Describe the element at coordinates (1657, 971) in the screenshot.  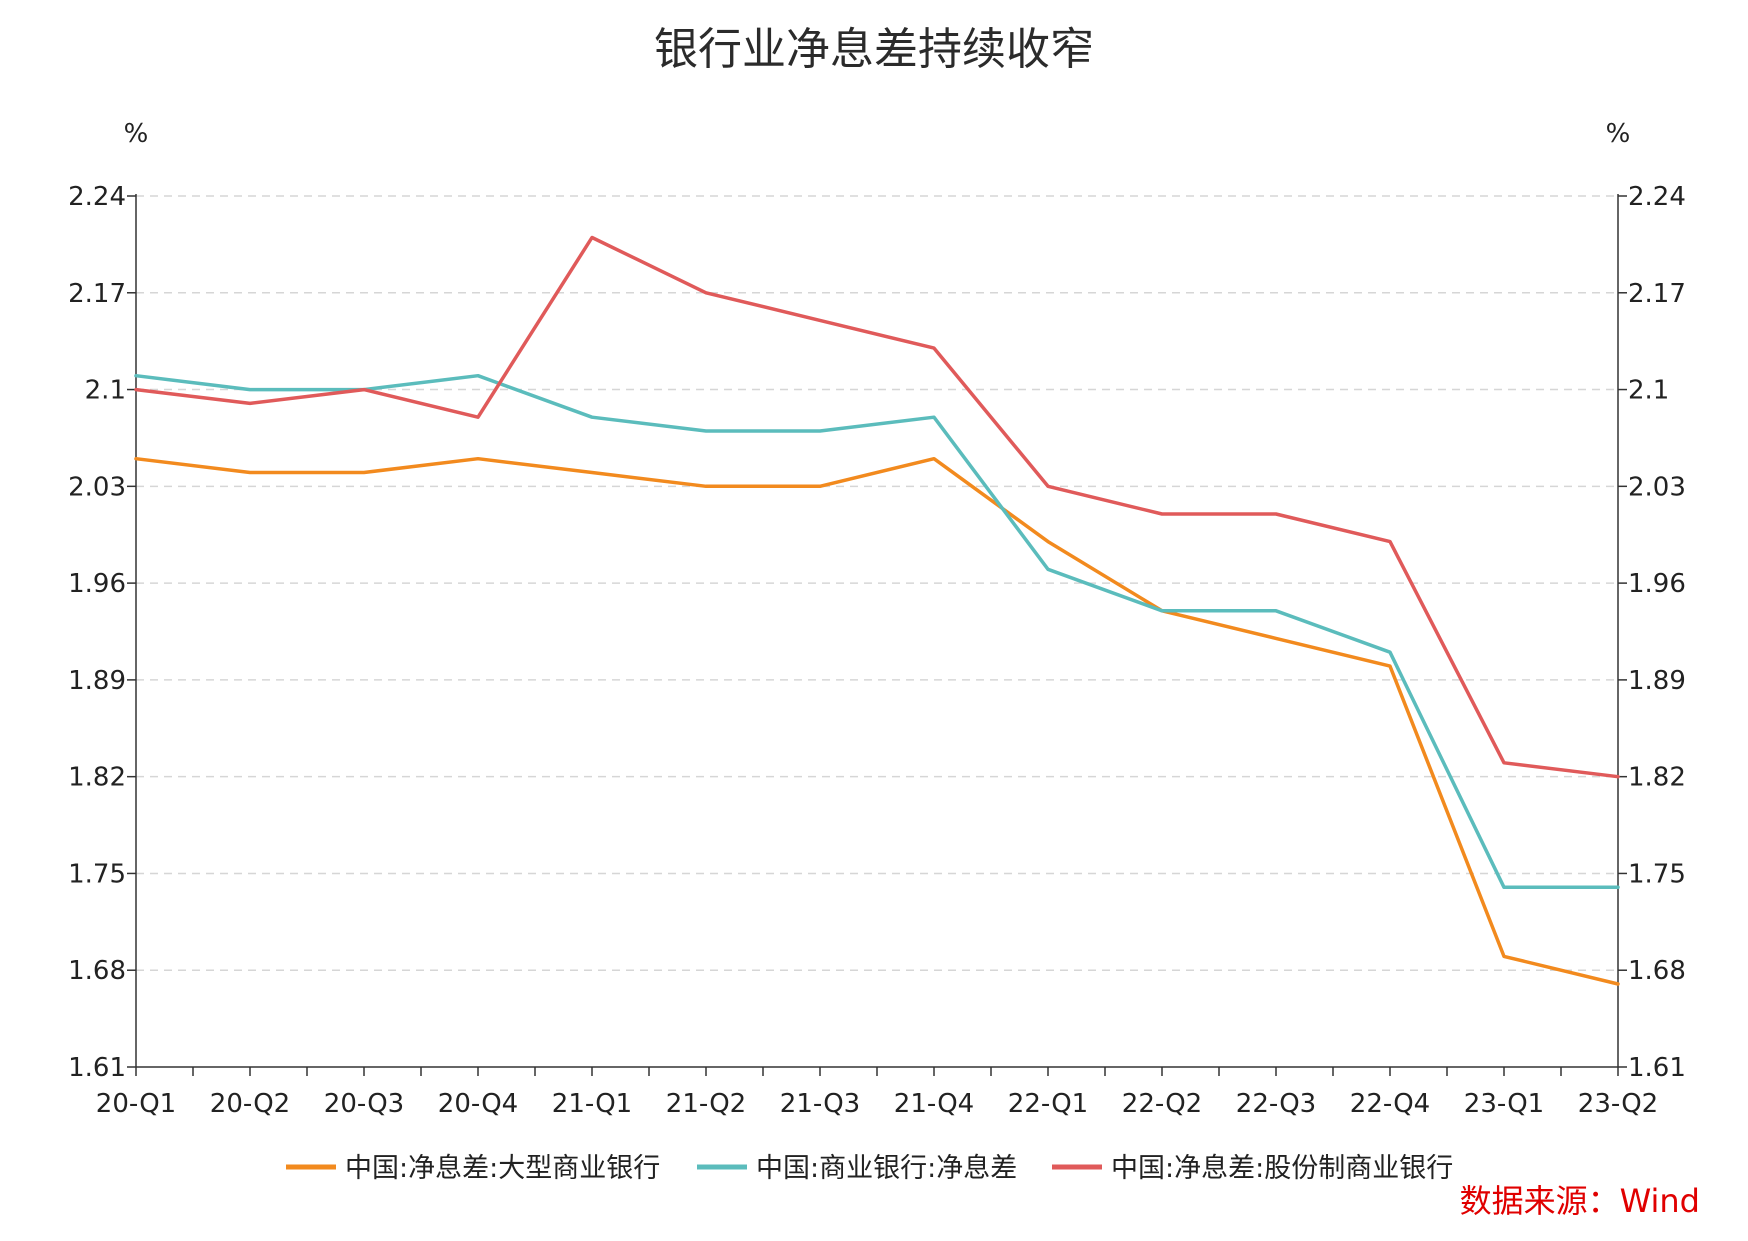
I see `y-tick-label-right: 1.68` at that location.